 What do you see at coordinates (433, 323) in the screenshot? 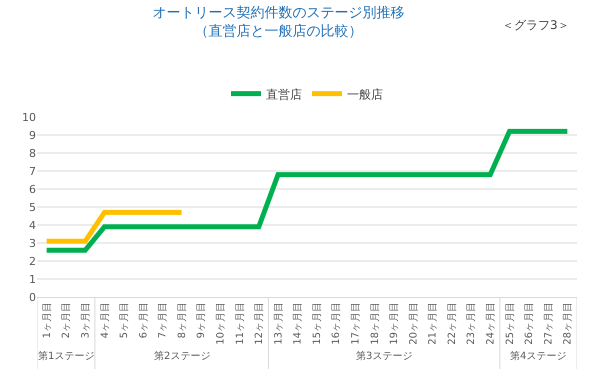
I see `x-tick-label: 21ヶ月目` at bounding box center [433, 323].